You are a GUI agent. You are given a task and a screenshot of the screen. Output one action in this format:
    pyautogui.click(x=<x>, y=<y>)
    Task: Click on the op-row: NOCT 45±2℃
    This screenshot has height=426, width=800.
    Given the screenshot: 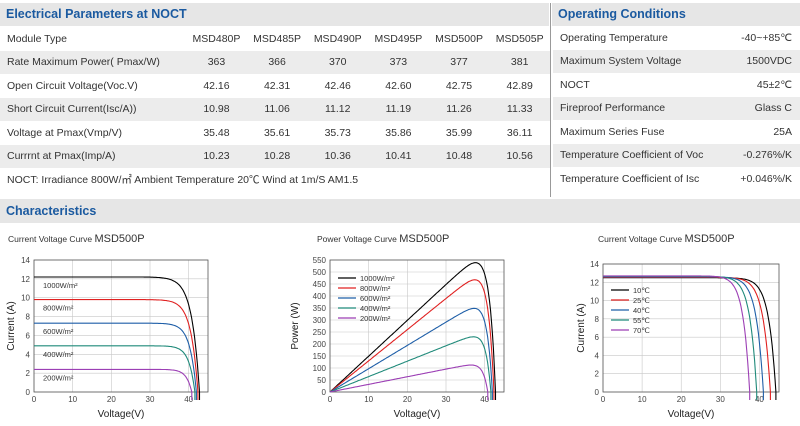 What is the action you would take?
    pyautogui.click(x=676, y=85)
    